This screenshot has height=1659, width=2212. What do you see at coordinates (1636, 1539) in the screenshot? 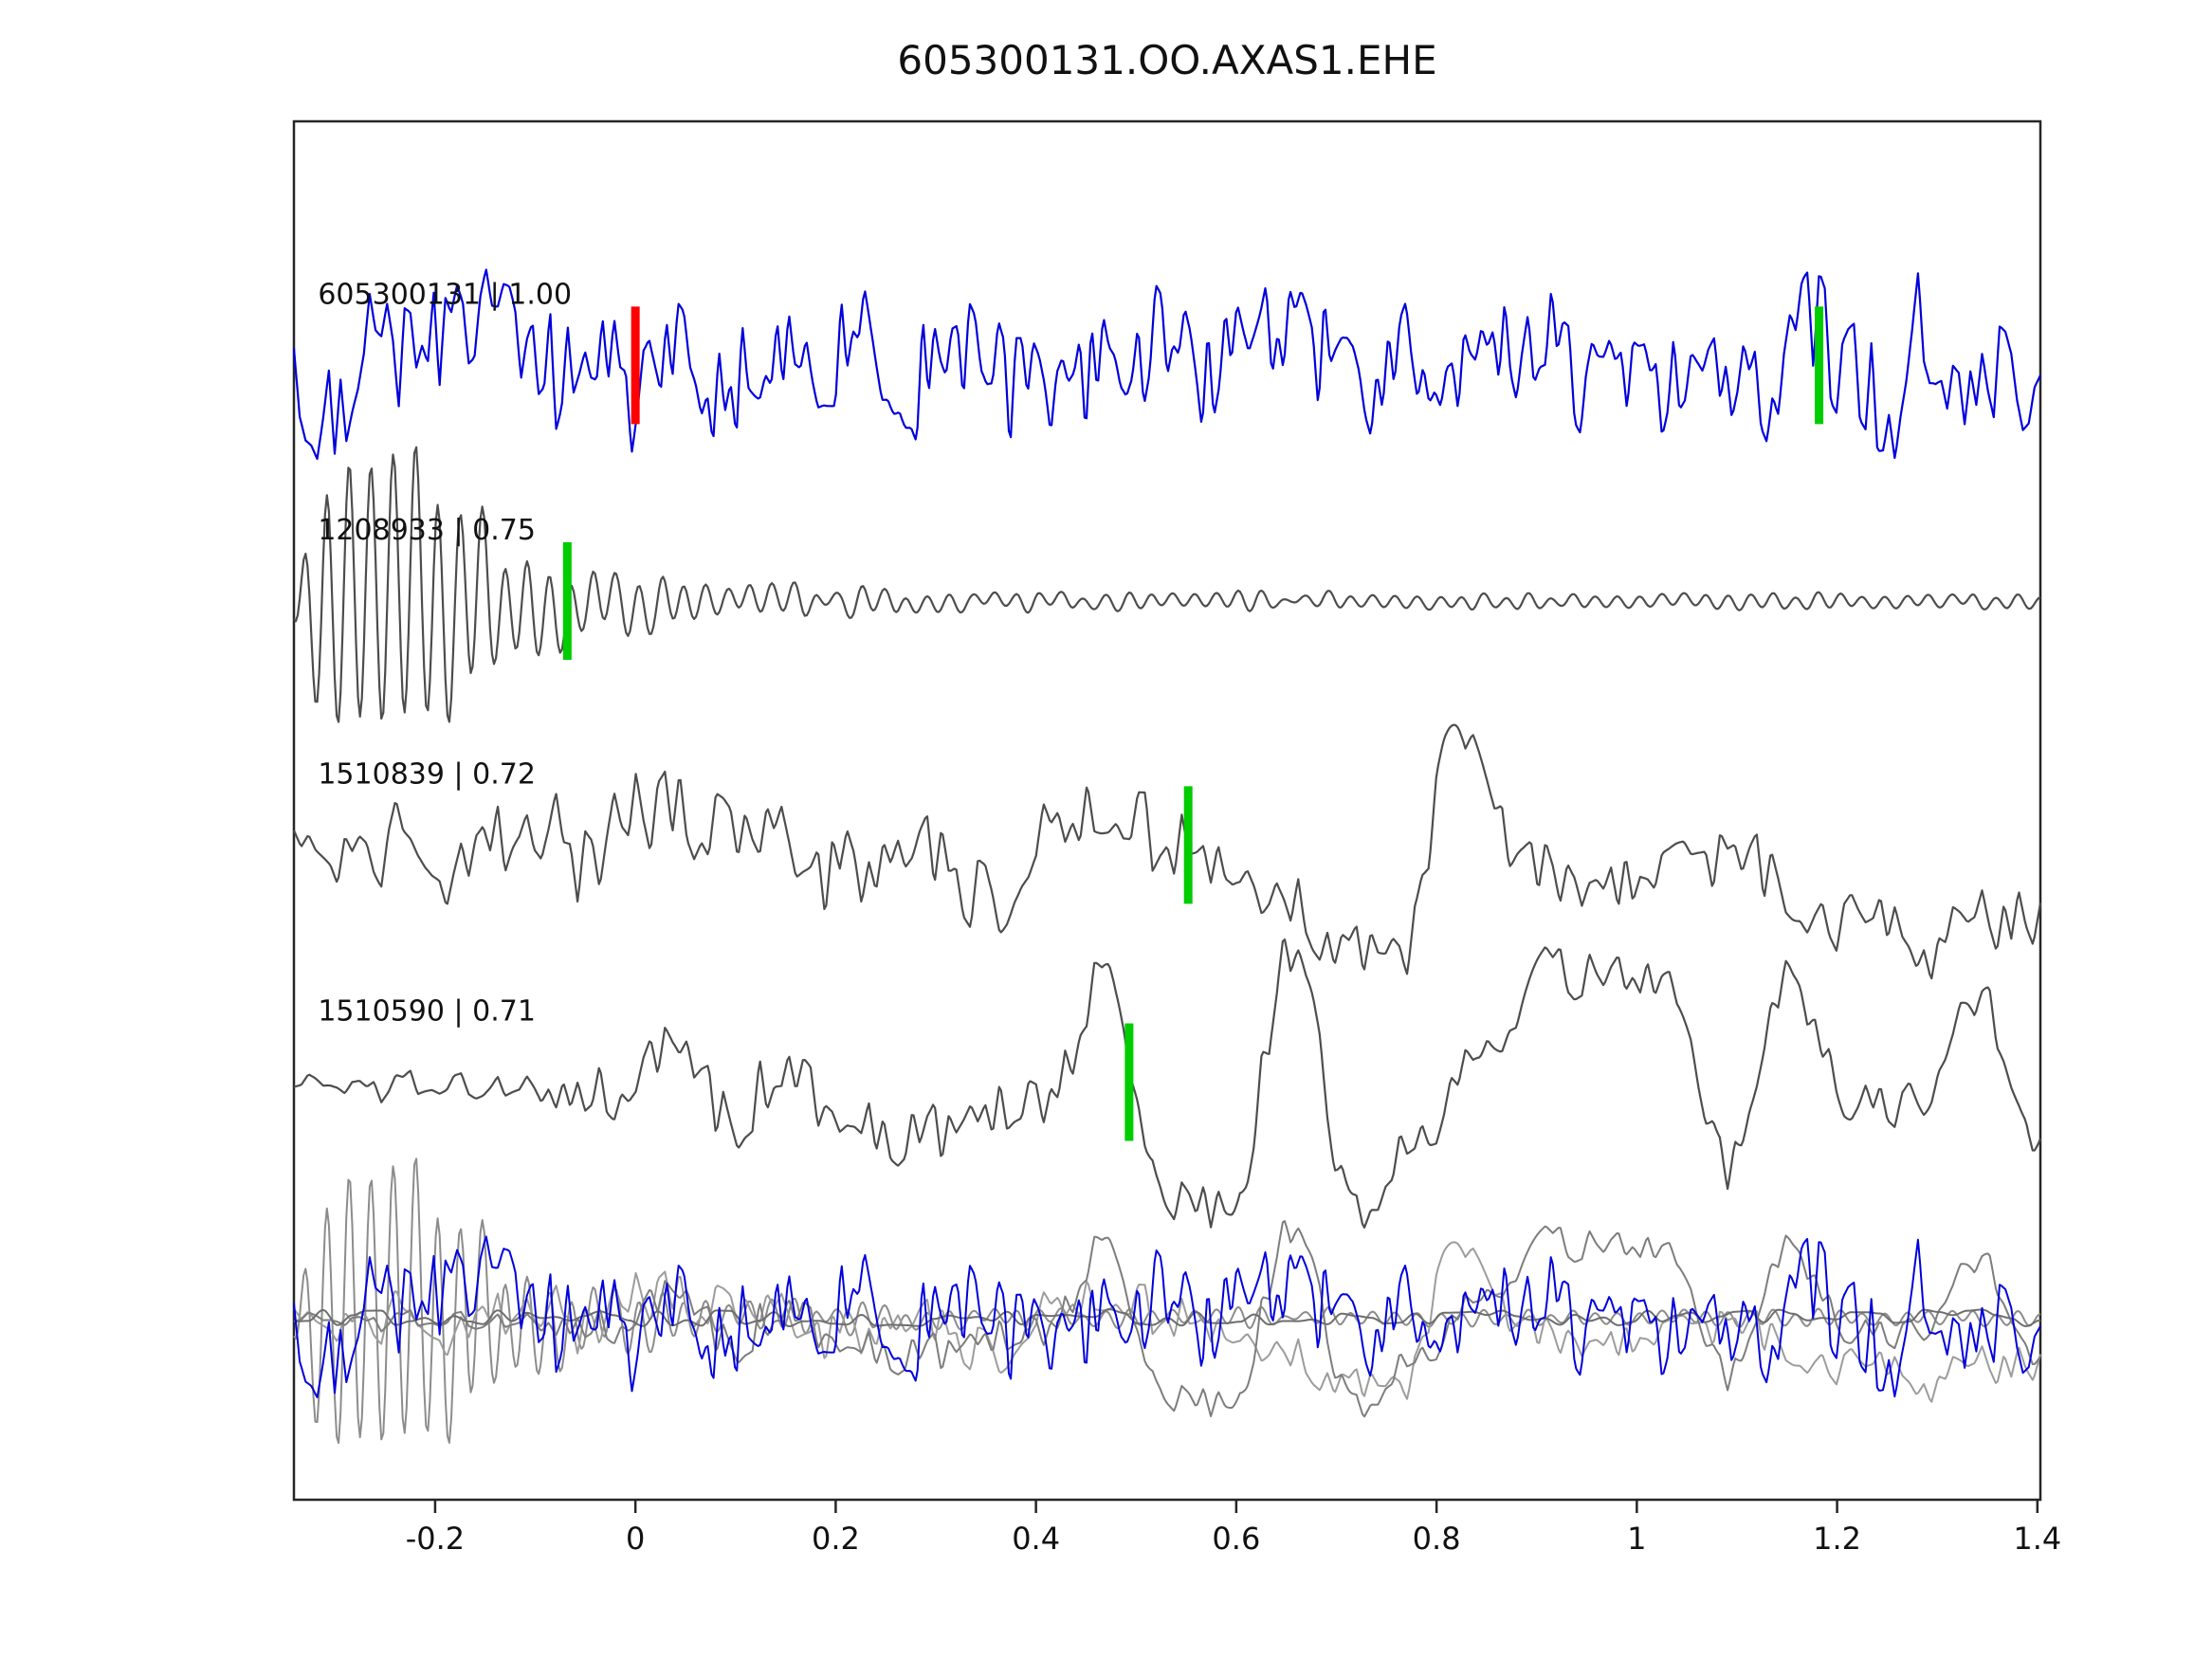
I see `x-tick-label: 1` at bounding box center [1636, 1539].